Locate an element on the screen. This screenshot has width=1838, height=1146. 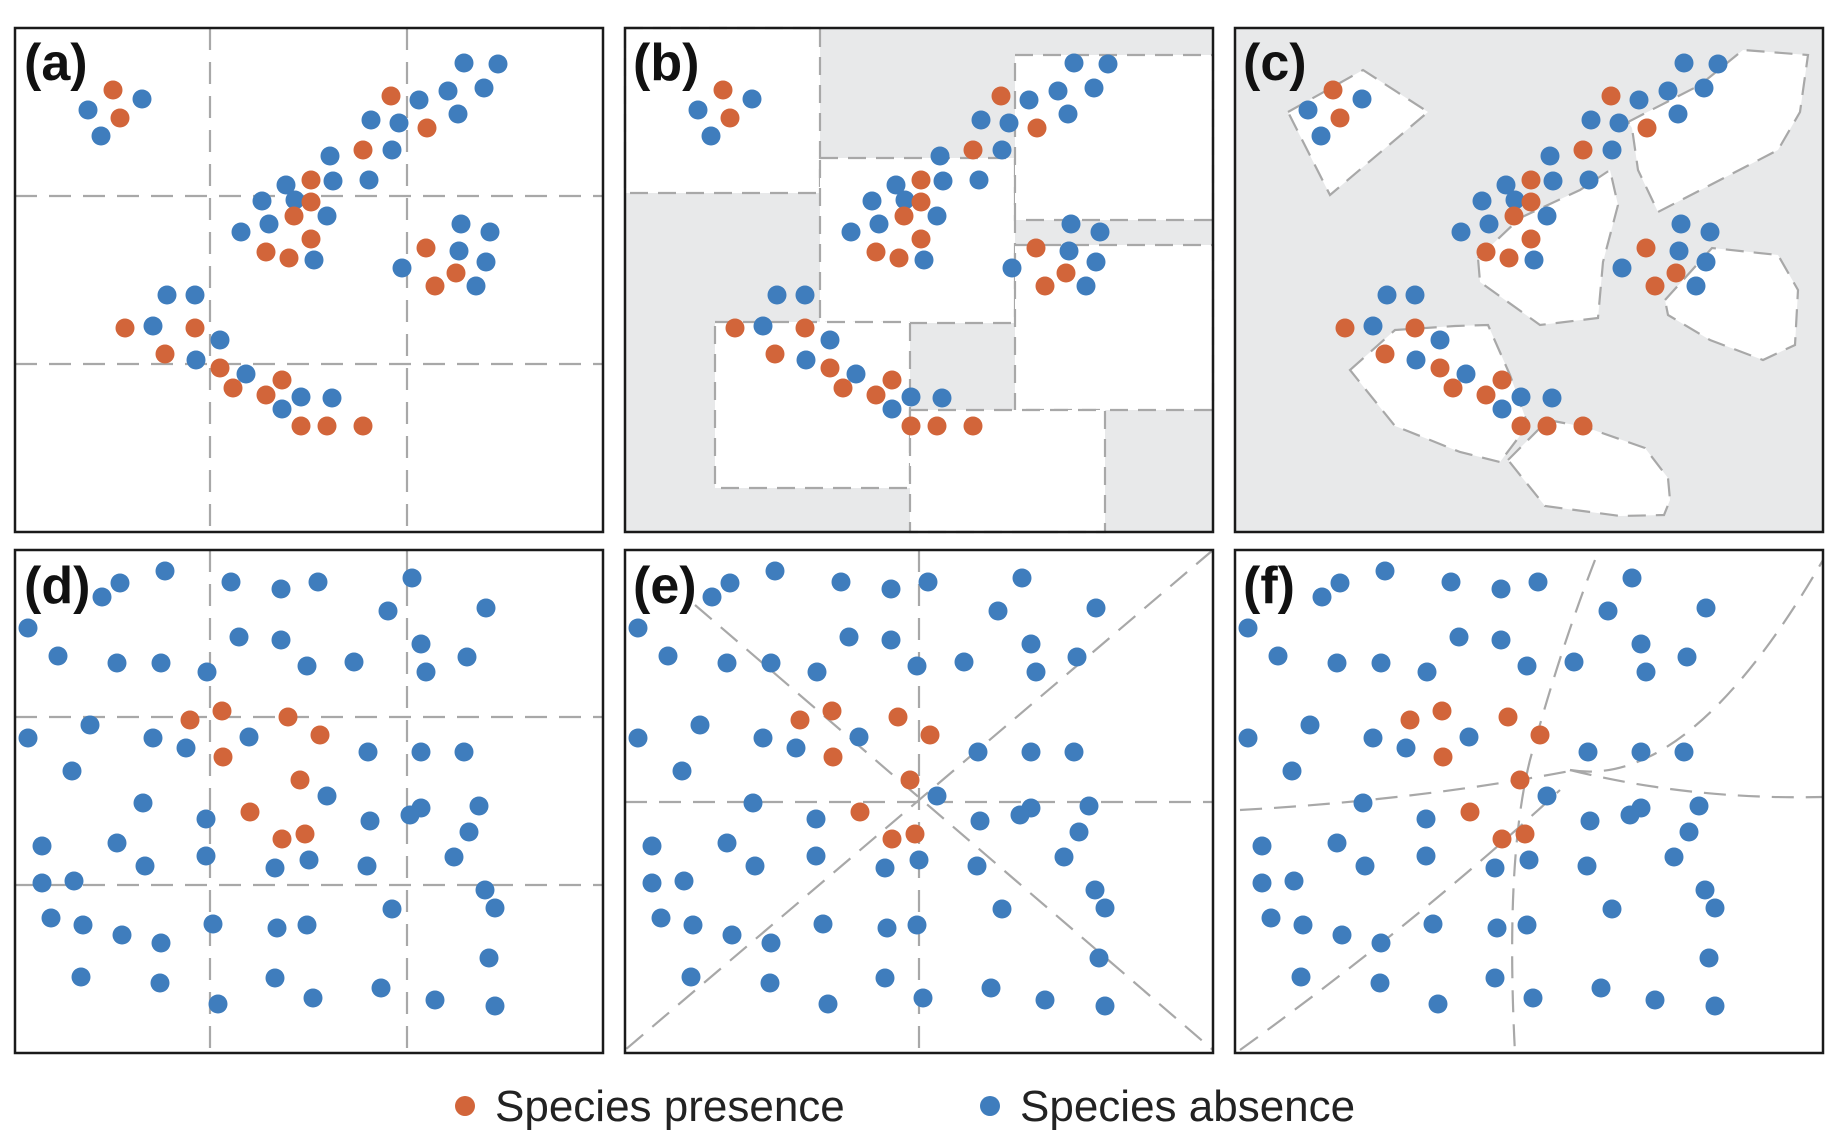
site-a-9-absence is located at coordinates (419, 100).